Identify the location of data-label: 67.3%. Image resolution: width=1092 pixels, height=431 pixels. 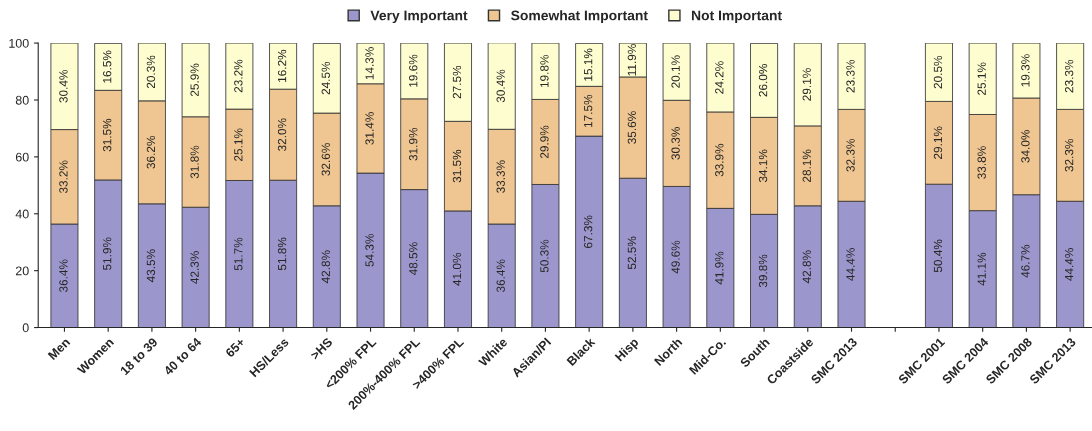
(588, 231).